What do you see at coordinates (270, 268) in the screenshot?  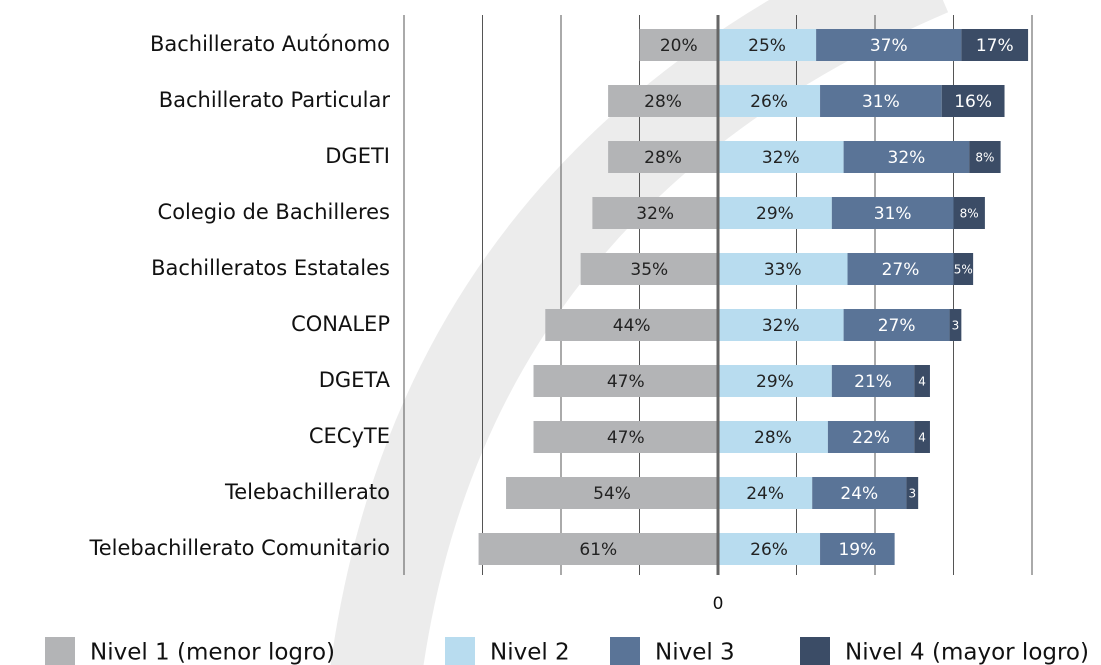 I see `category-label: Bachilleratos Estatales` at bounding box center [270, 268].